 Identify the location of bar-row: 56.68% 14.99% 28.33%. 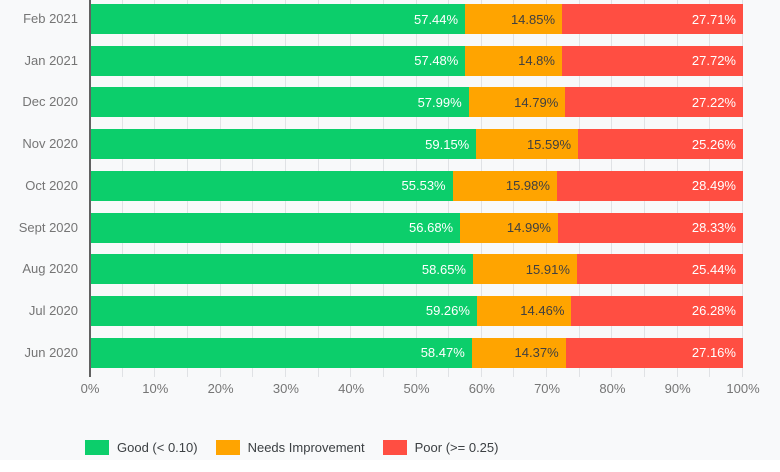
(416, 227).